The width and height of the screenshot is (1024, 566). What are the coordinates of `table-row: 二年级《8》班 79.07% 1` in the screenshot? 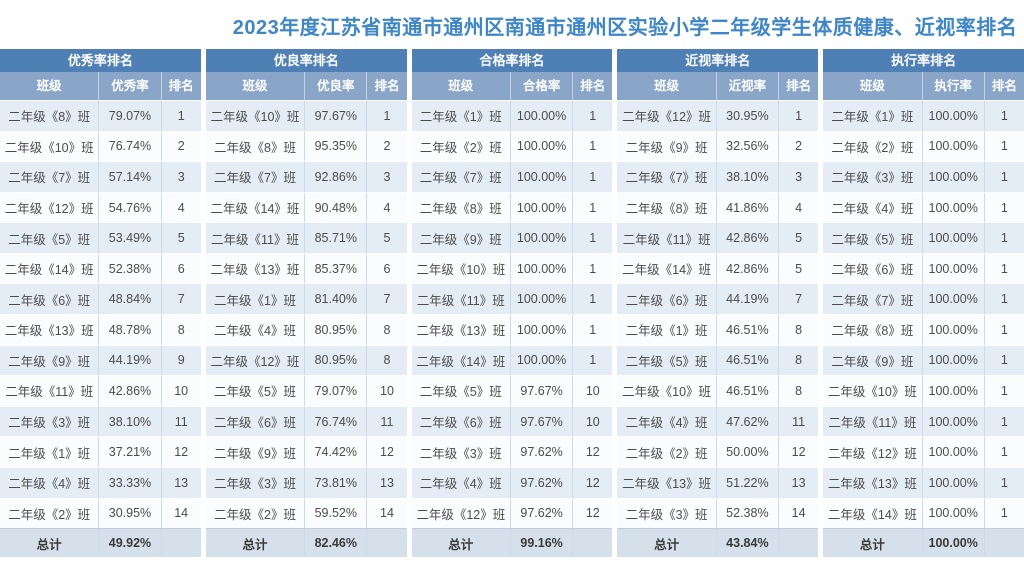 It's located at (100, 115).